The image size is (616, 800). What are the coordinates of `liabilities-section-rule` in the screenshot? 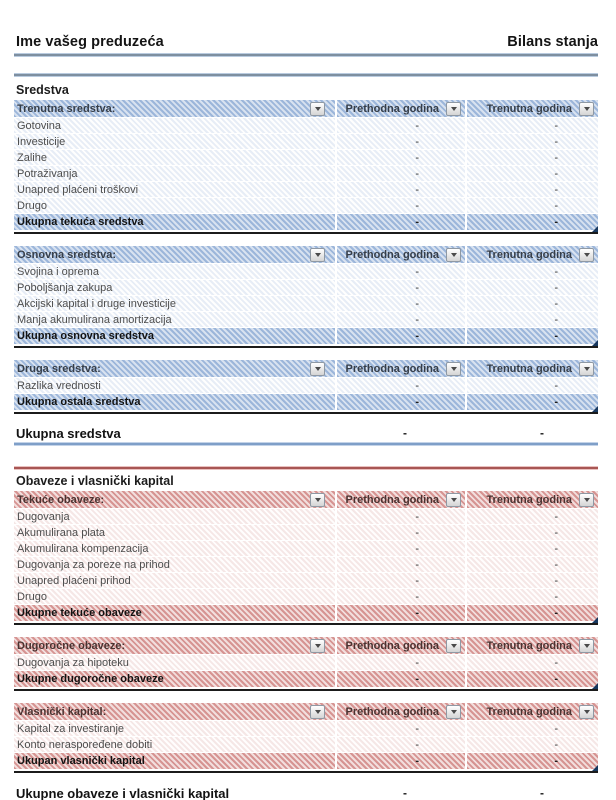 It's located at (306, 468).